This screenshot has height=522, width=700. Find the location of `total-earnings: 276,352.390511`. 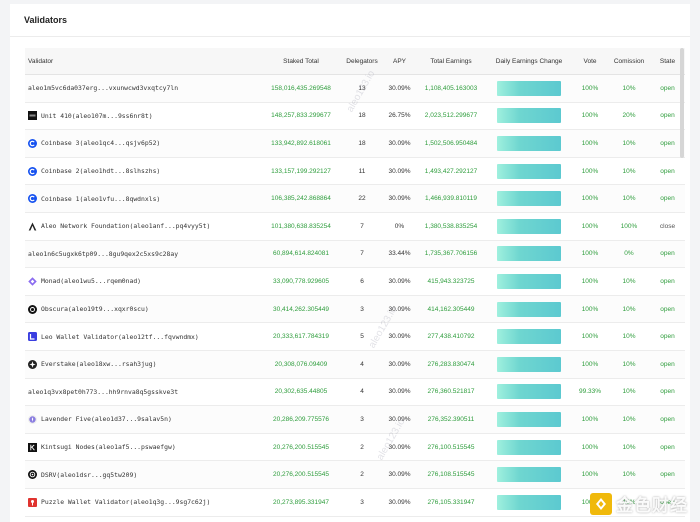

total-earnings: 276,352.390511 is located at coordinates (451, 419).